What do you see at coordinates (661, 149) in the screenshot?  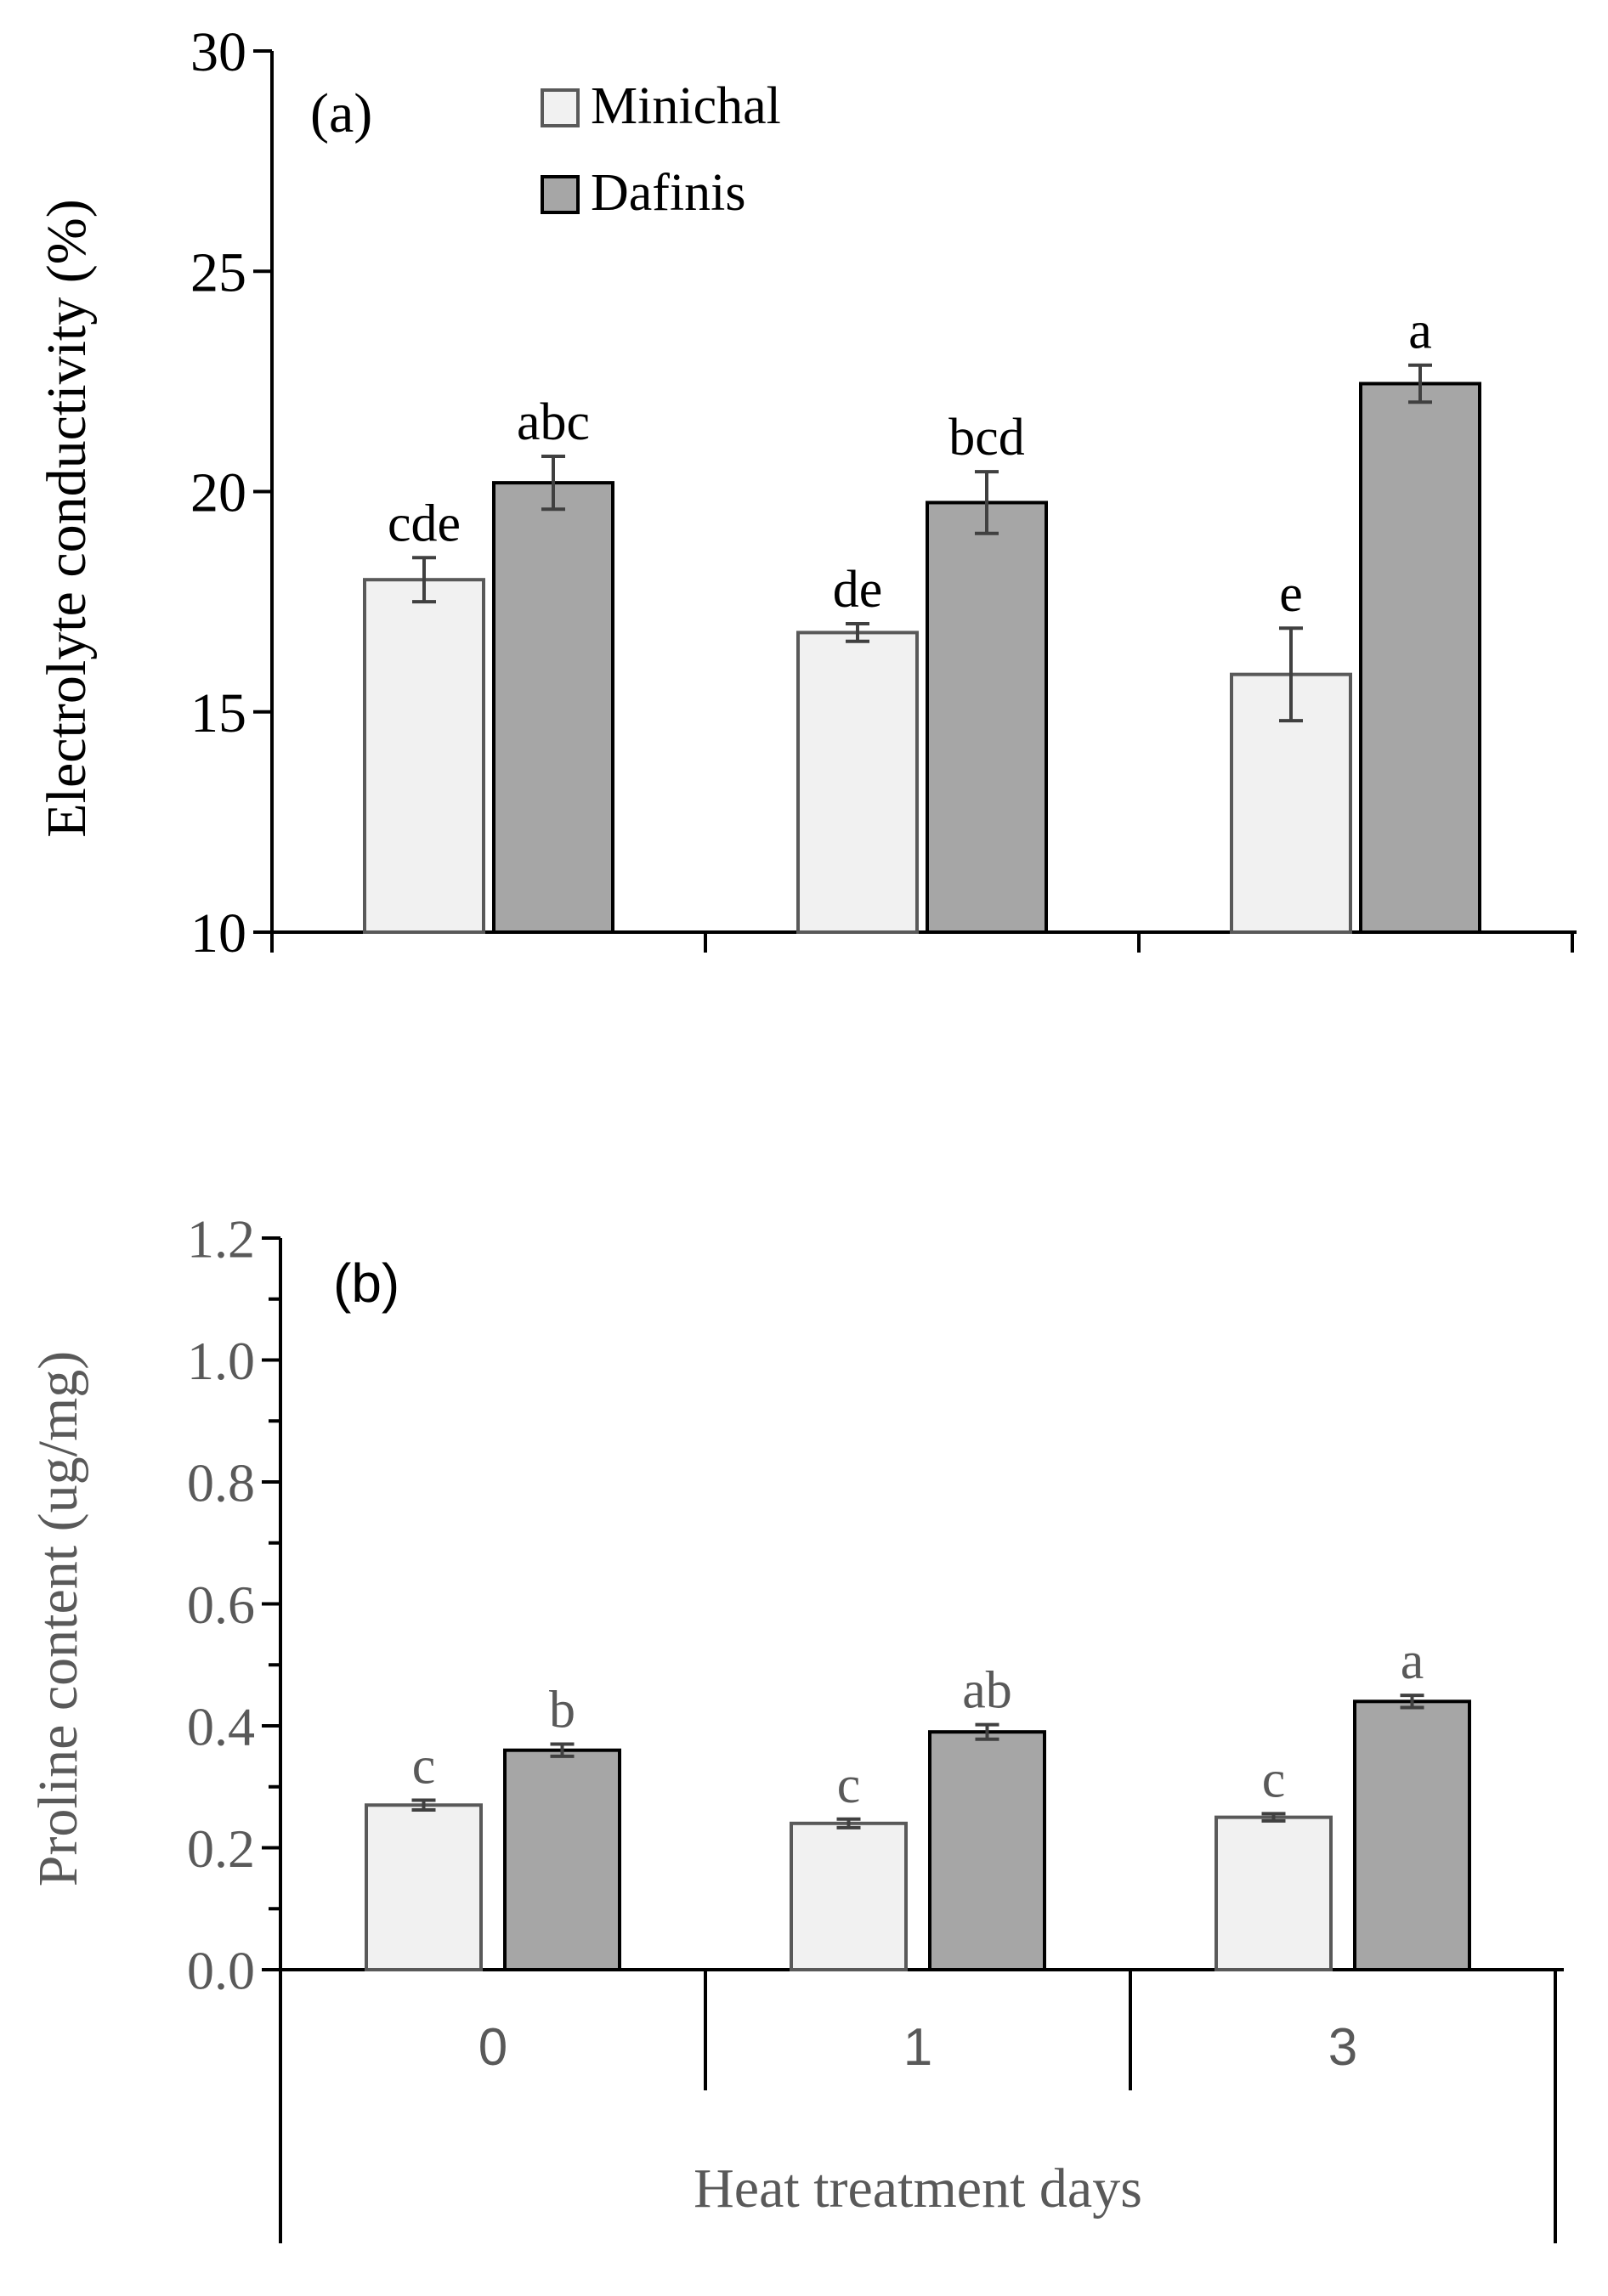 I see `legend: Minichal Dafinis` at bounding box center [661, 149].